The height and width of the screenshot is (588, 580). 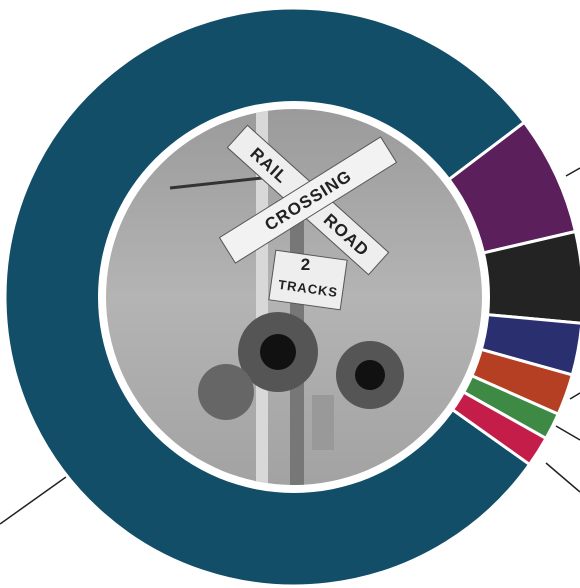 What do you see at coordinates (216, 183) in the screenshot?
I see `arm` at bounding box center [216, 183].